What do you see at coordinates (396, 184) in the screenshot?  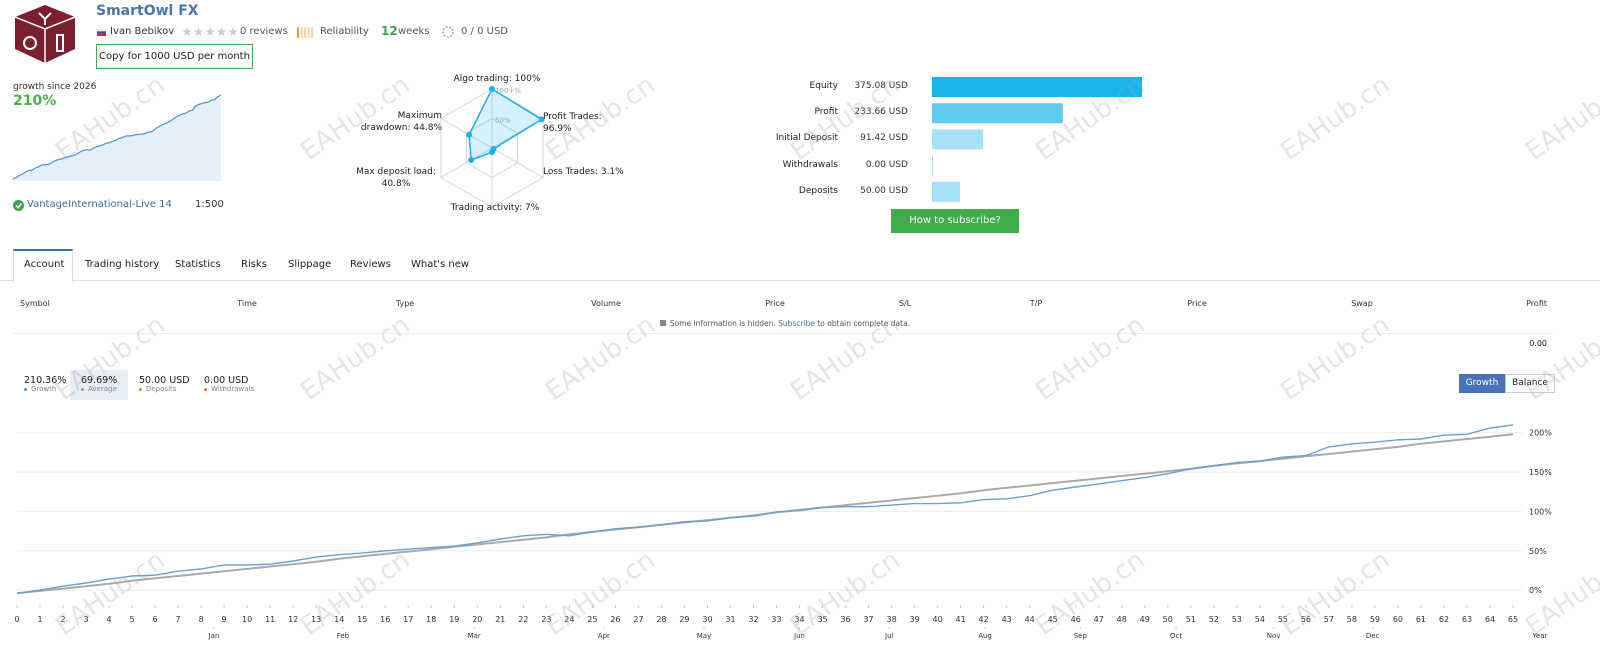 I see `radar-axis-value: 40.8%` at bounding box center [396, 184].